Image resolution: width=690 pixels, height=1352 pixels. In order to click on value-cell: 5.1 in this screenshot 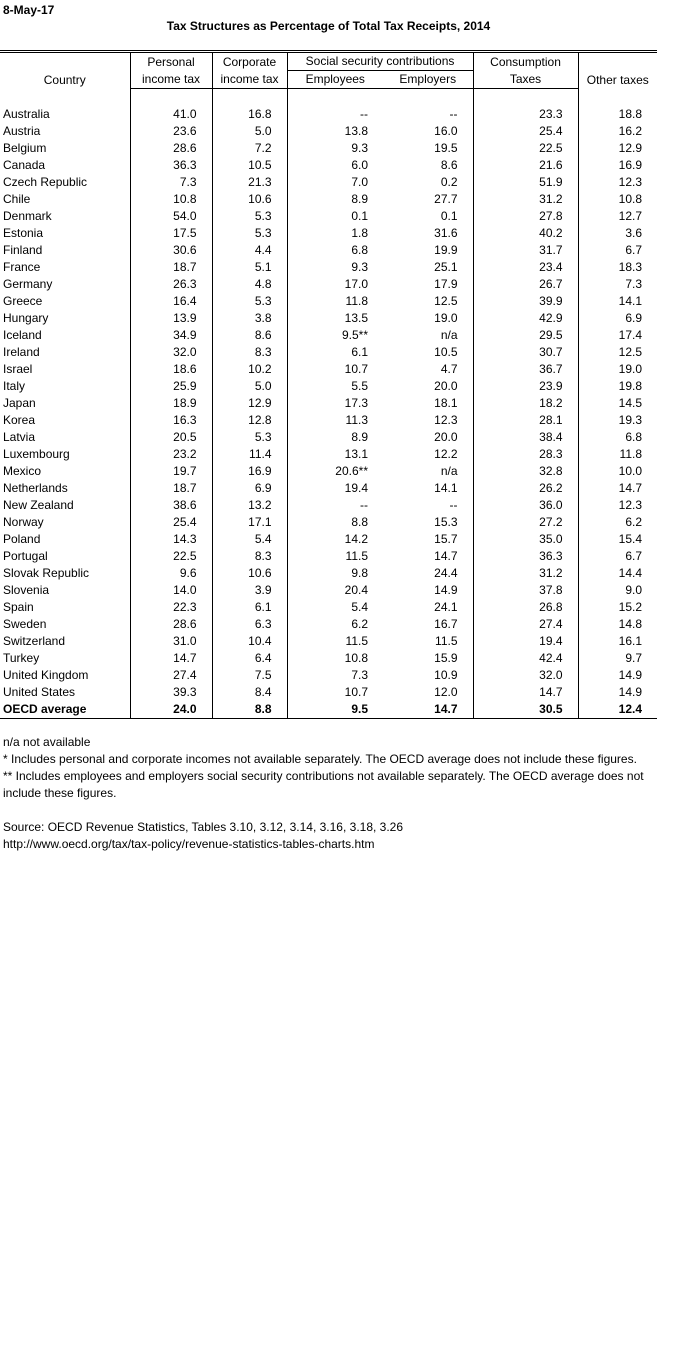, I will do `click(250, 267)`.